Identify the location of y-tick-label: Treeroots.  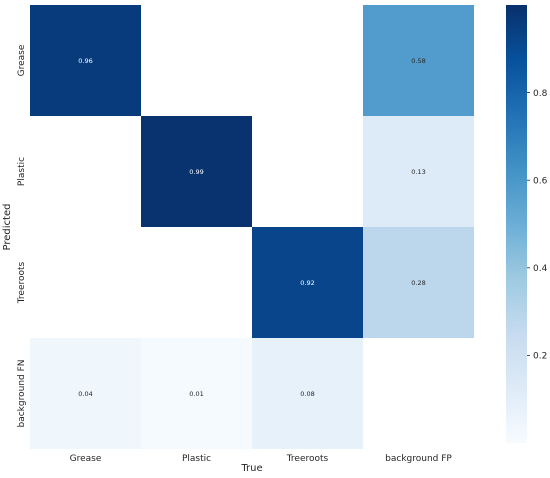
(22, 282).